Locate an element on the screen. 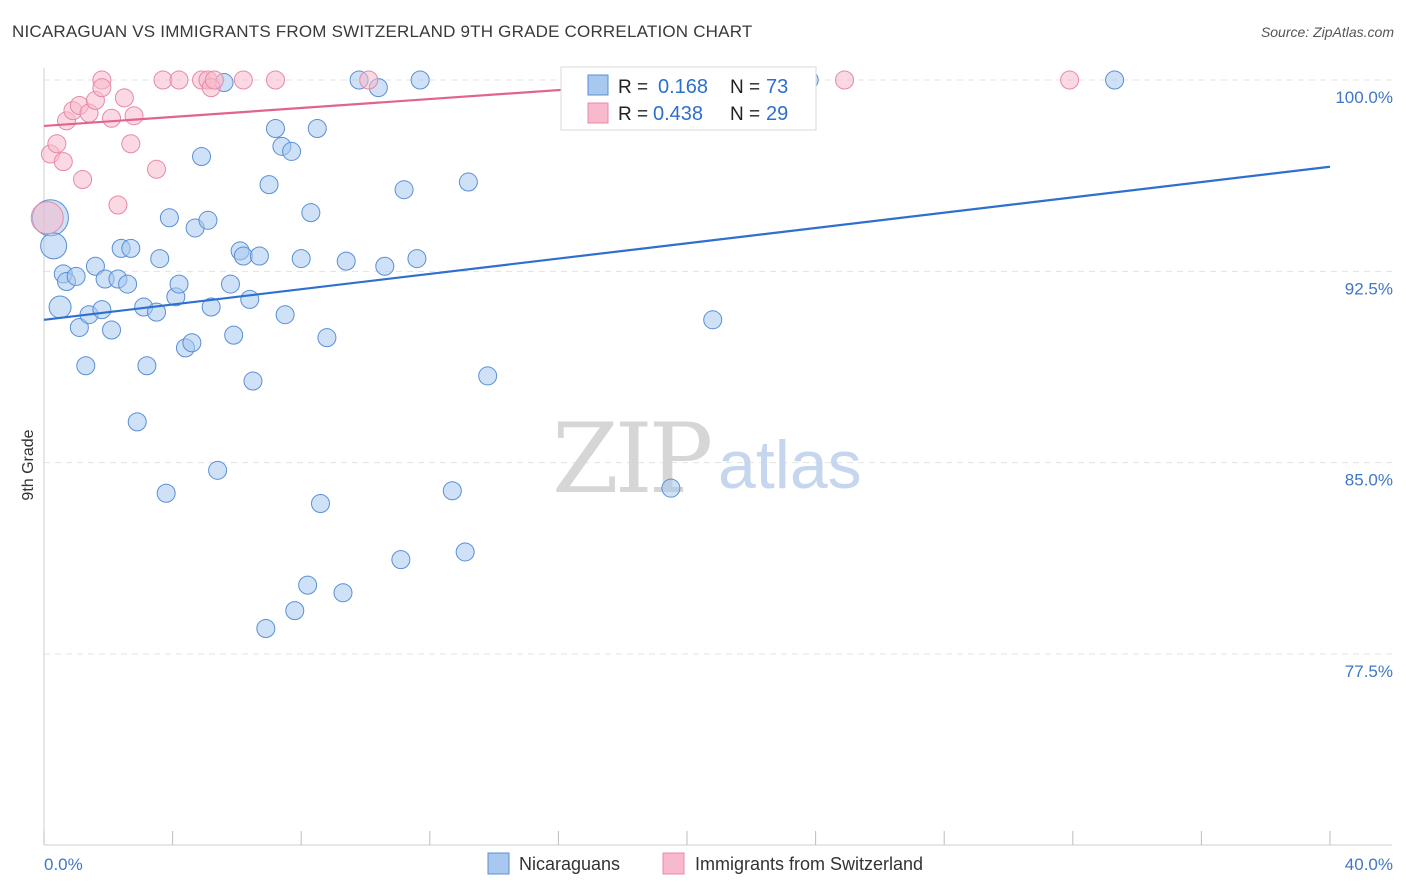  y-axis-title: 9th Grade is located at coordinates (28, 464).